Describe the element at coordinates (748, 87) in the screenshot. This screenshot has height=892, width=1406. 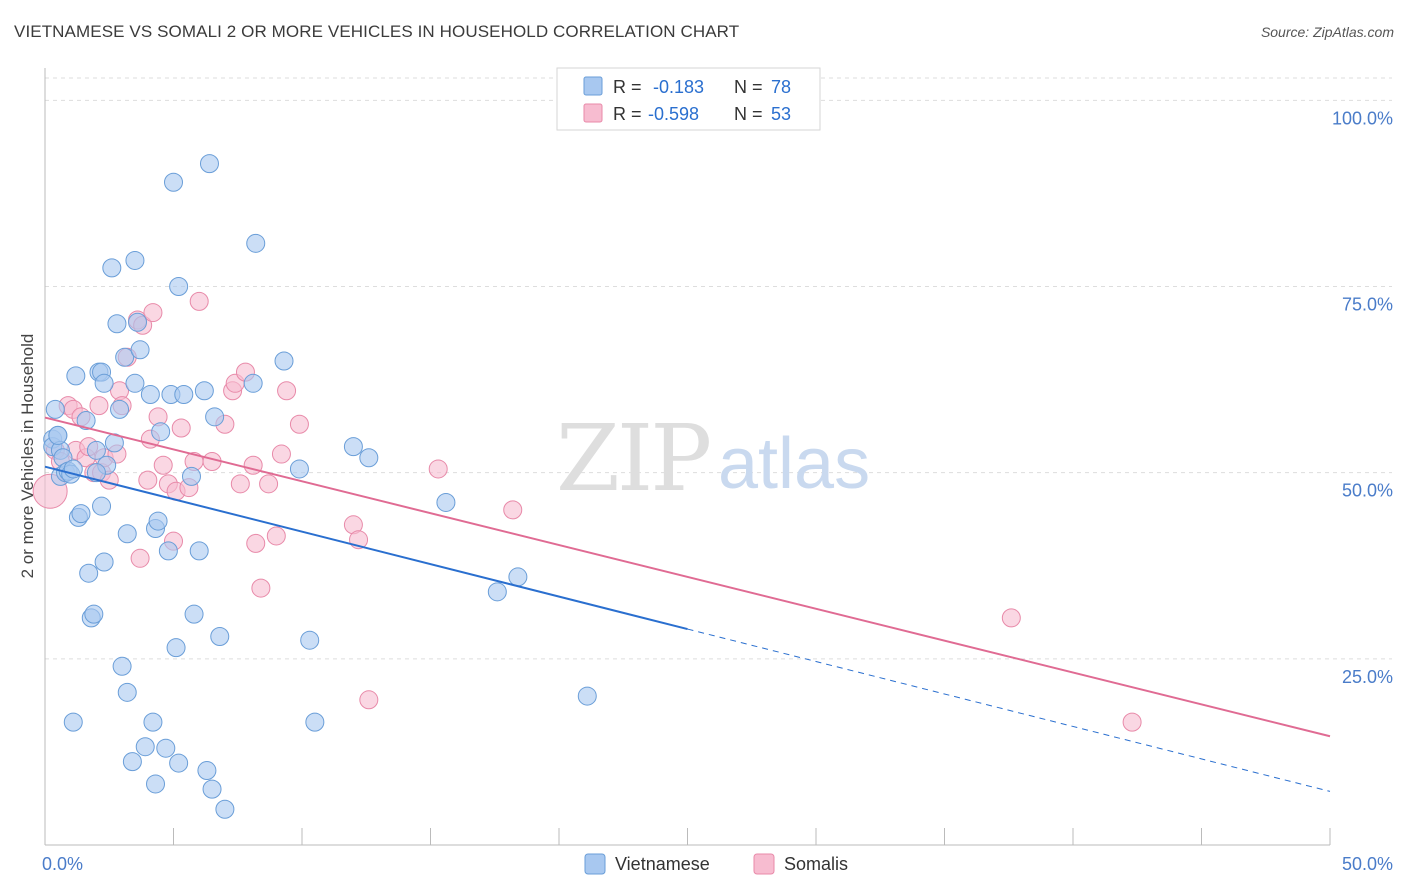
I see `legend-n-label-vietnamese: N =` at that location.